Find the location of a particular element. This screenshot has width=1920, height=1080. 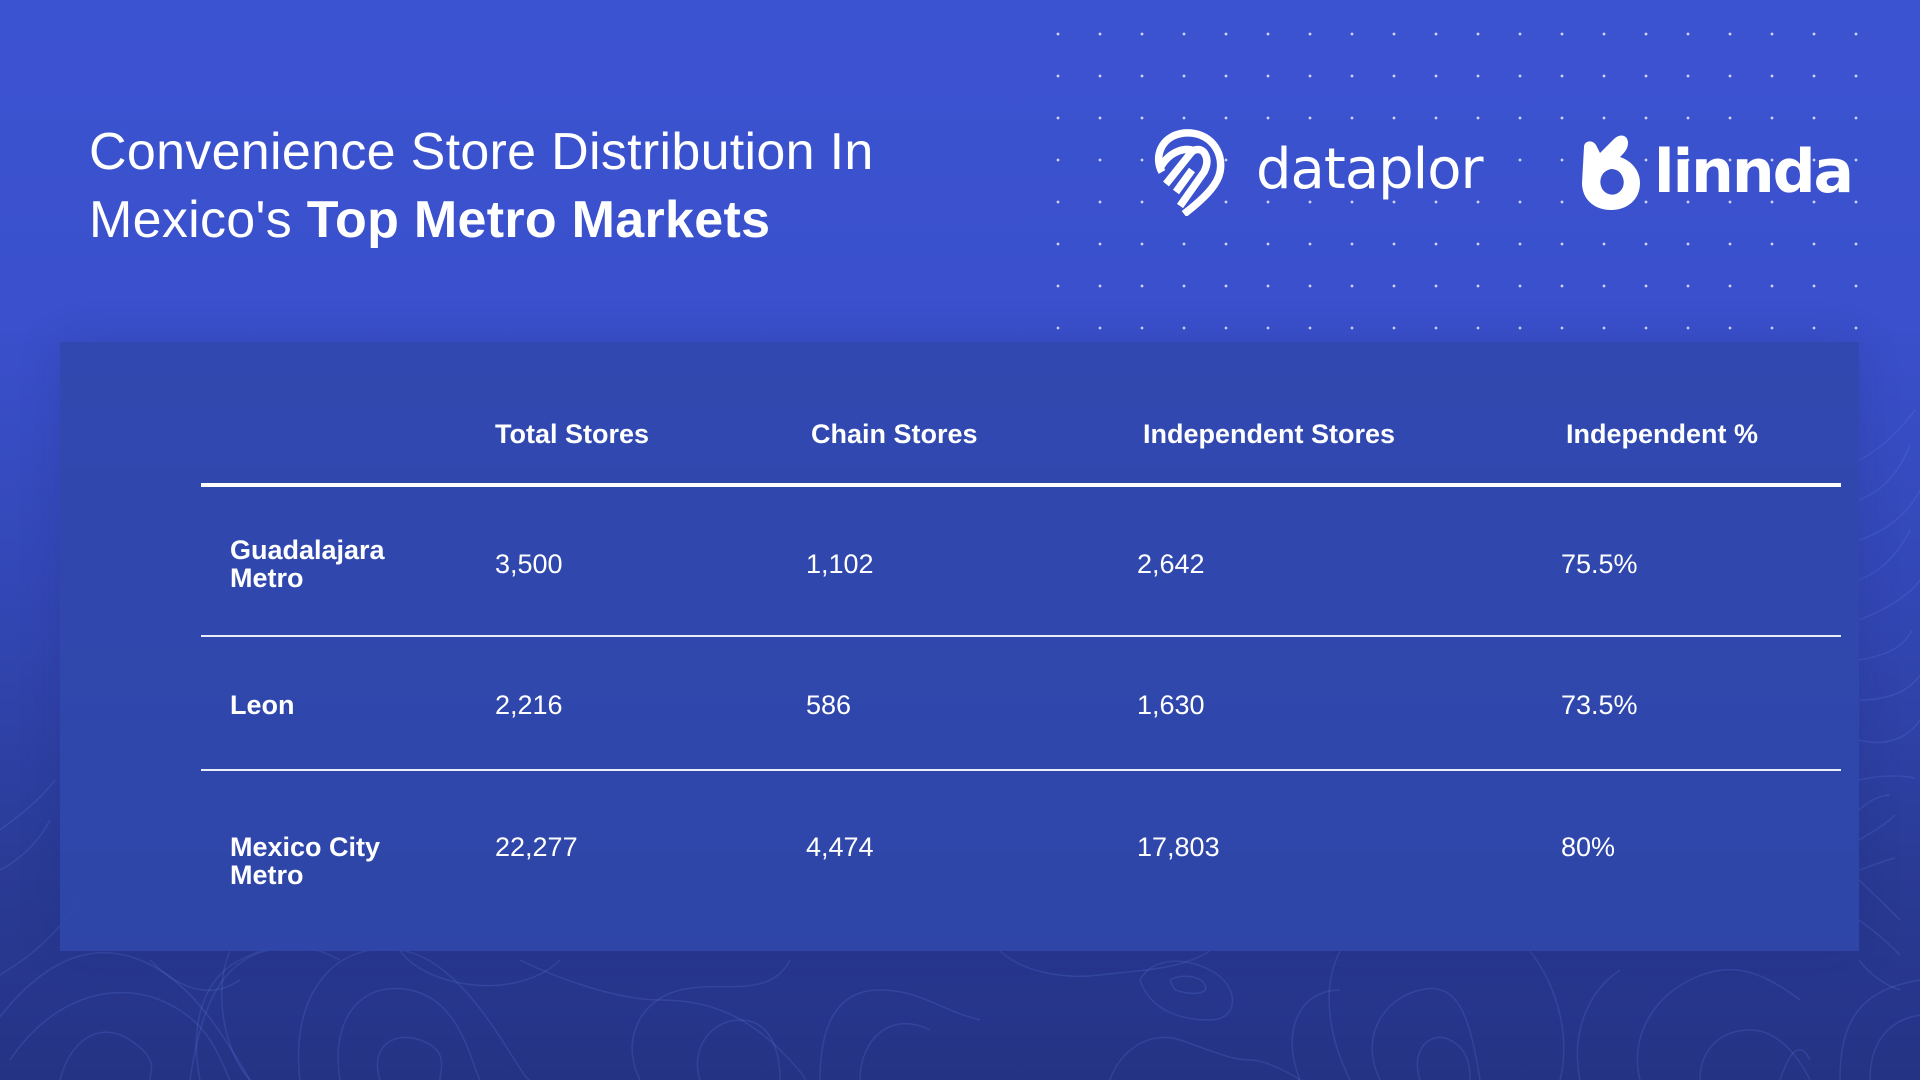

cell-independent-stores: 17,803 is located at coordinates (1178, 847).